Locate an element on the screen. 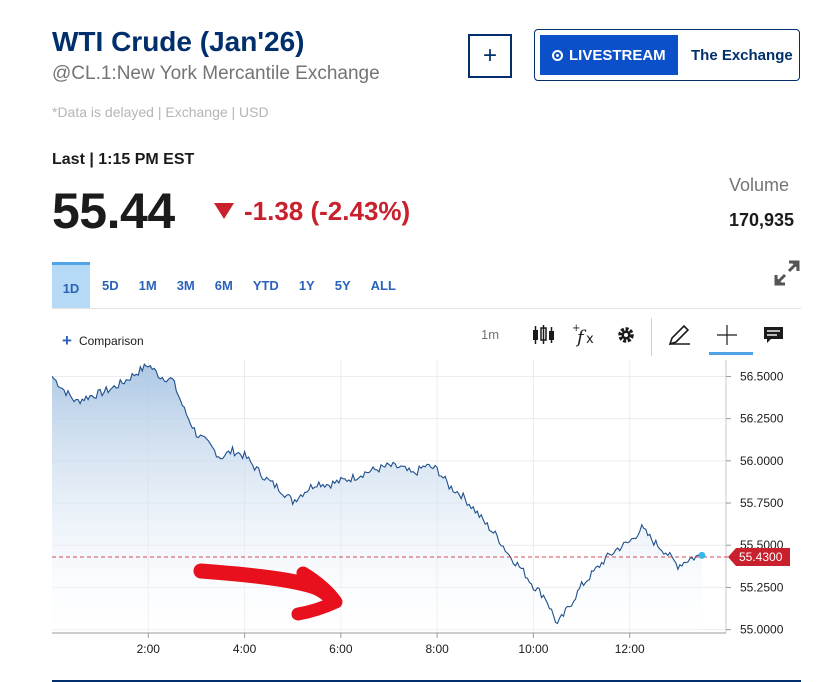  settings-icon is located at coordinates (626, 335).